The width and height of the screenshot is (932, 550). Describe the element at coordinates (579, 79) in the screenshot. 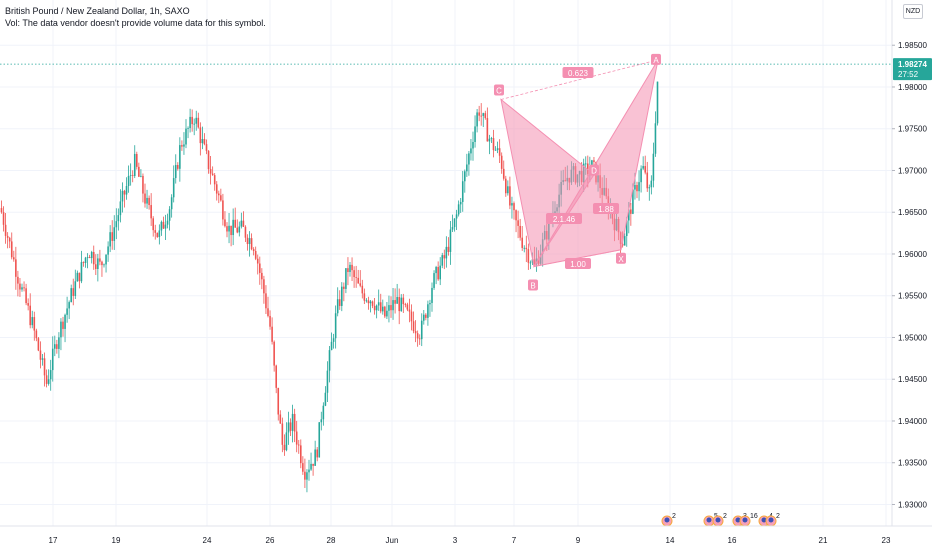

I see `pattern-ratio-line` at that location.